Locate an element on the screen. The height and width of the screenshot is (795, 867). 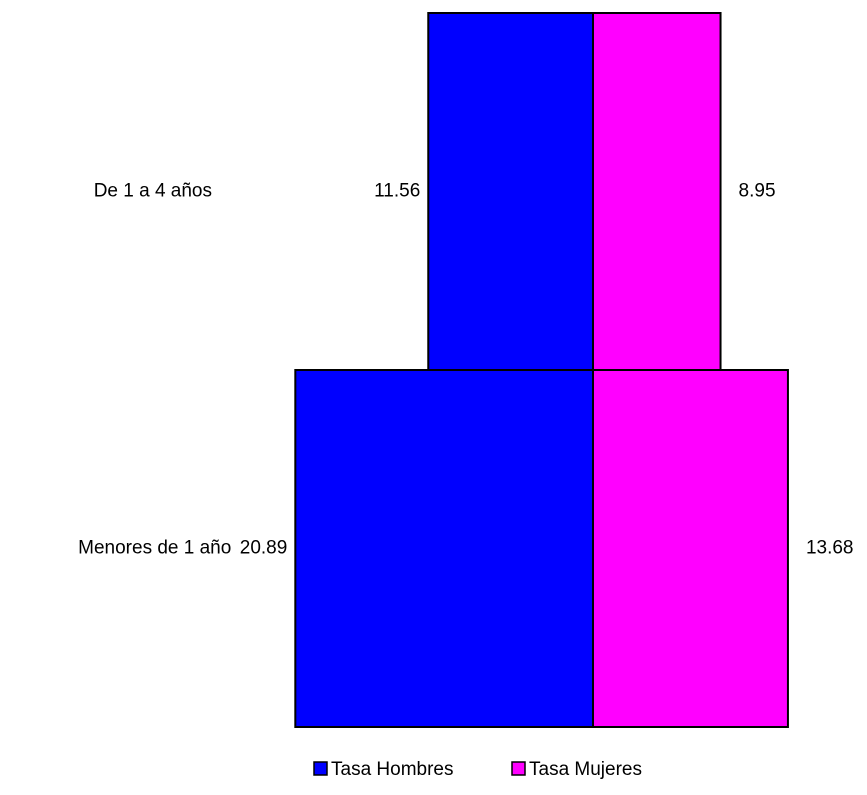
bar-tasa-mujeres-menores-de-1-ano is located at coordinates (690, 548).